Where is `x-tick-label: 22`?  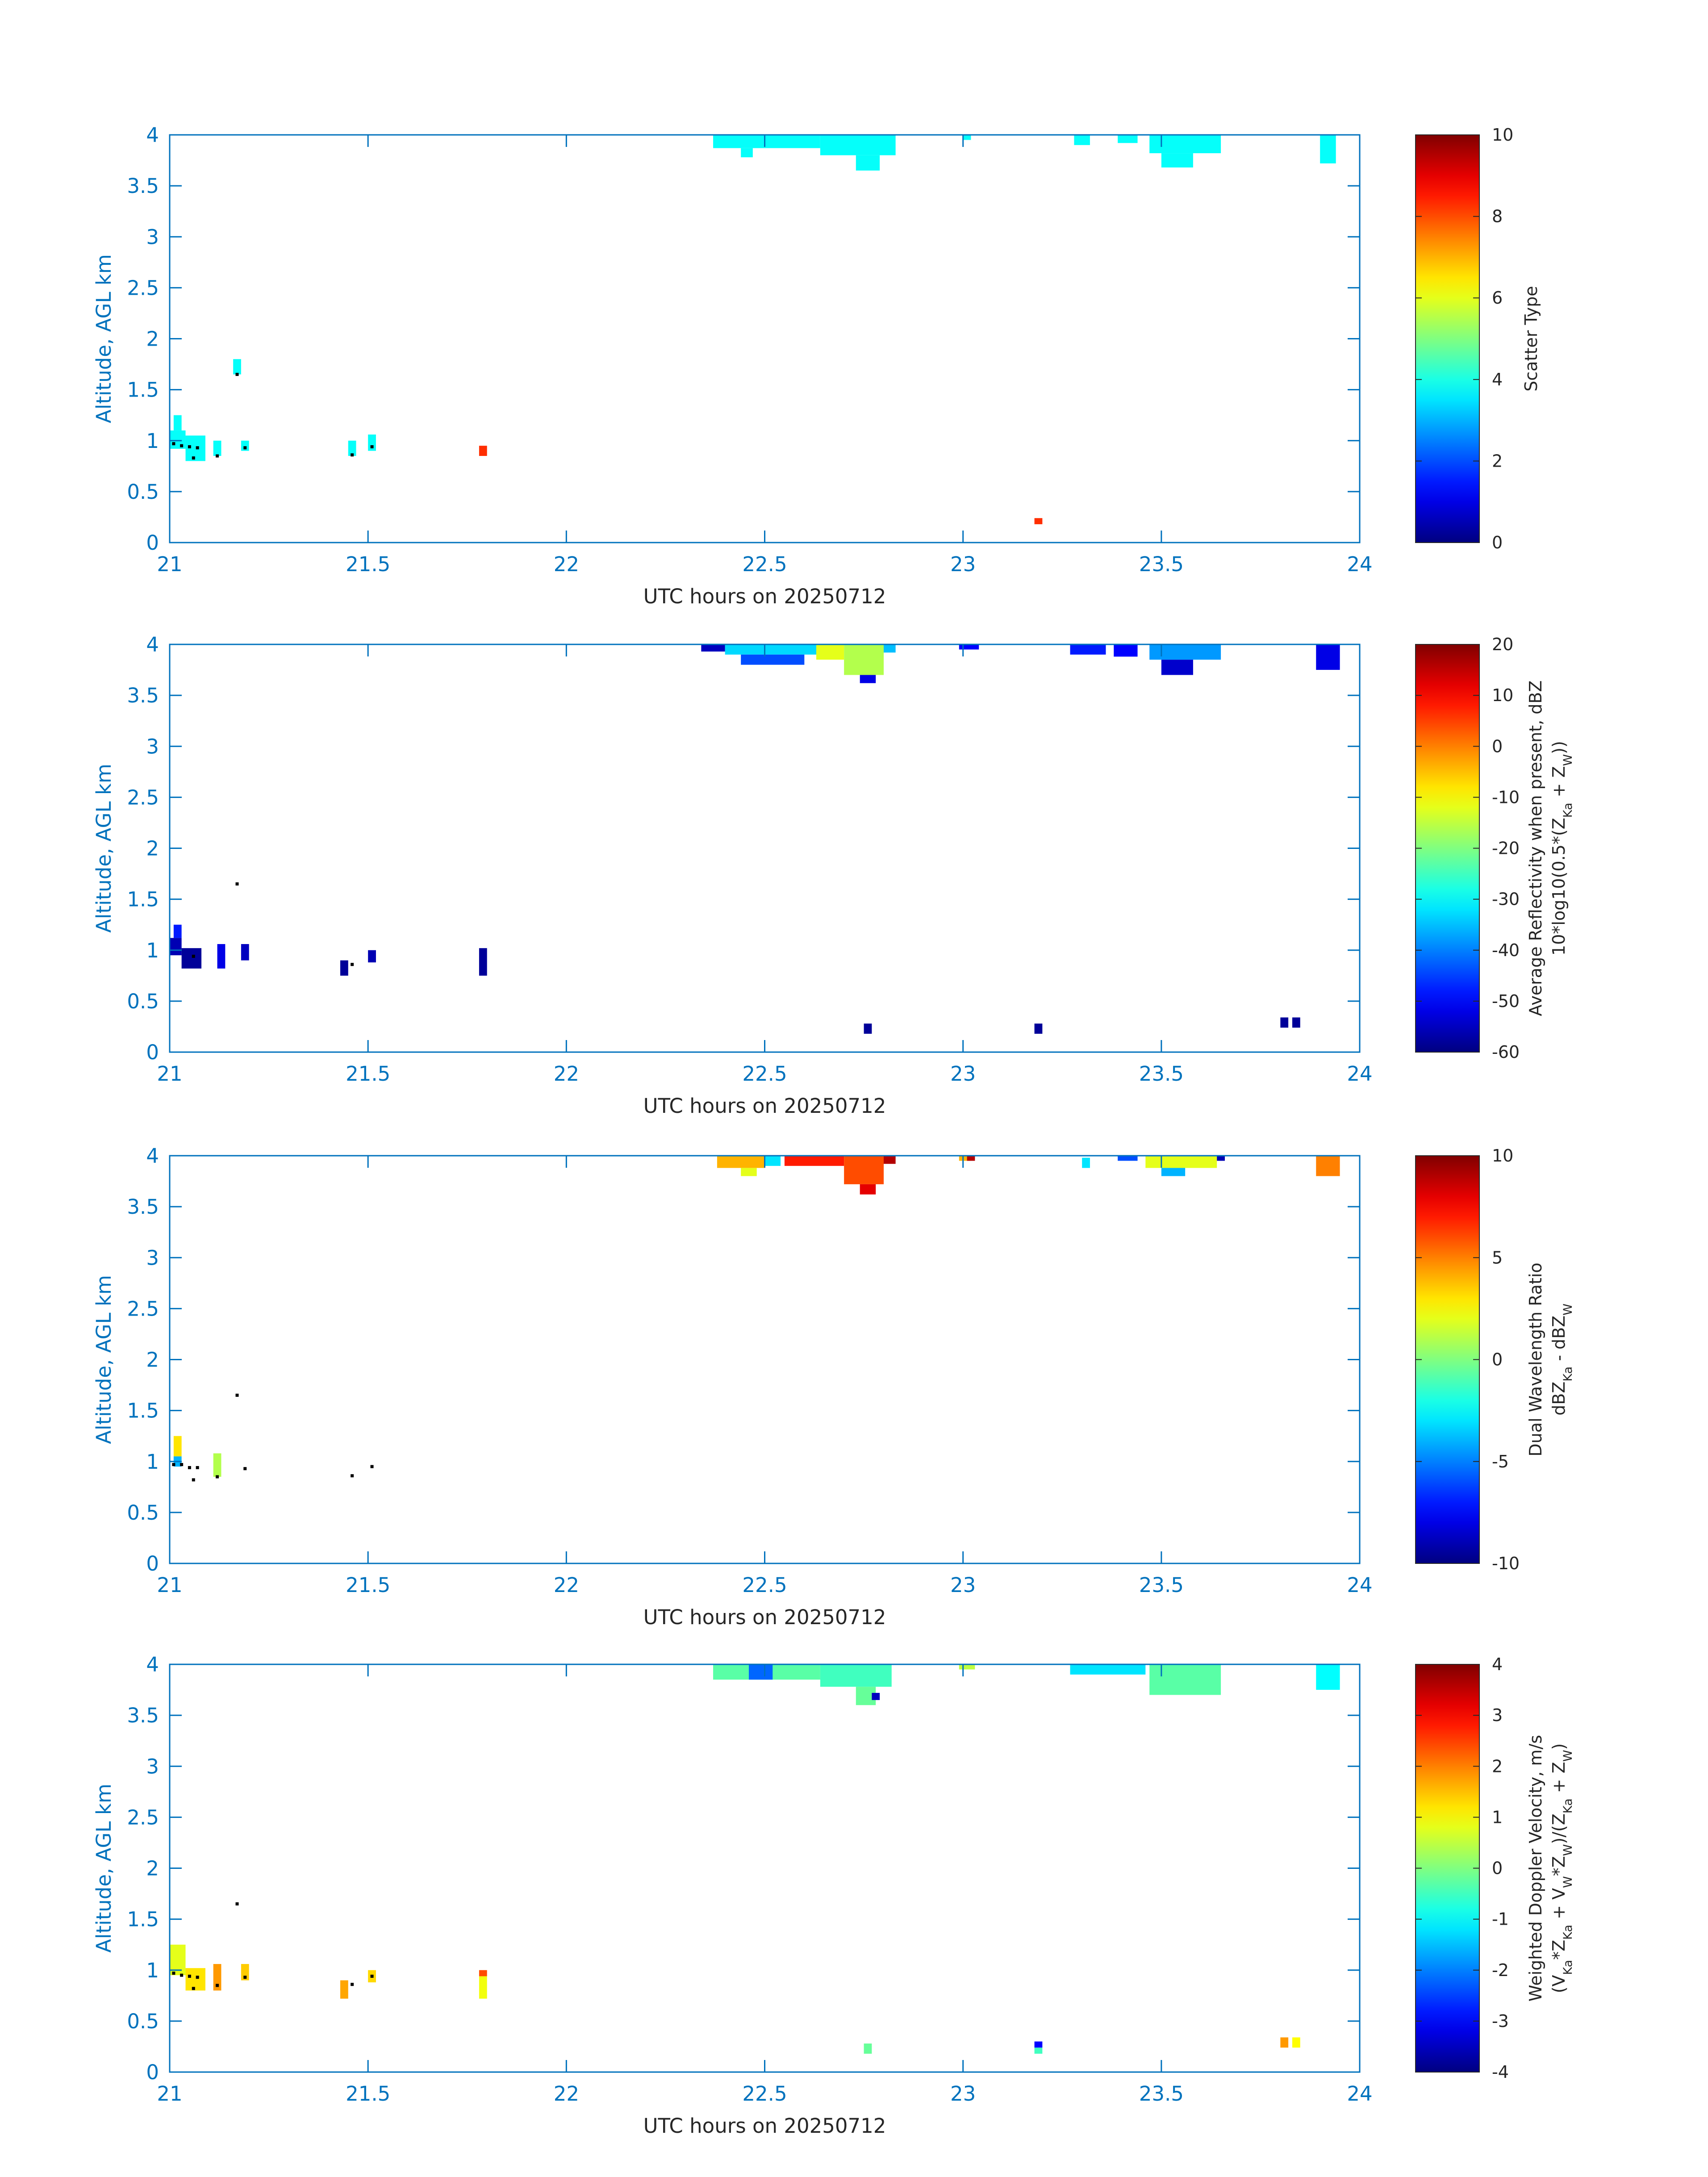
x-tick-label: 22 is located at coordinates (566, 1585).